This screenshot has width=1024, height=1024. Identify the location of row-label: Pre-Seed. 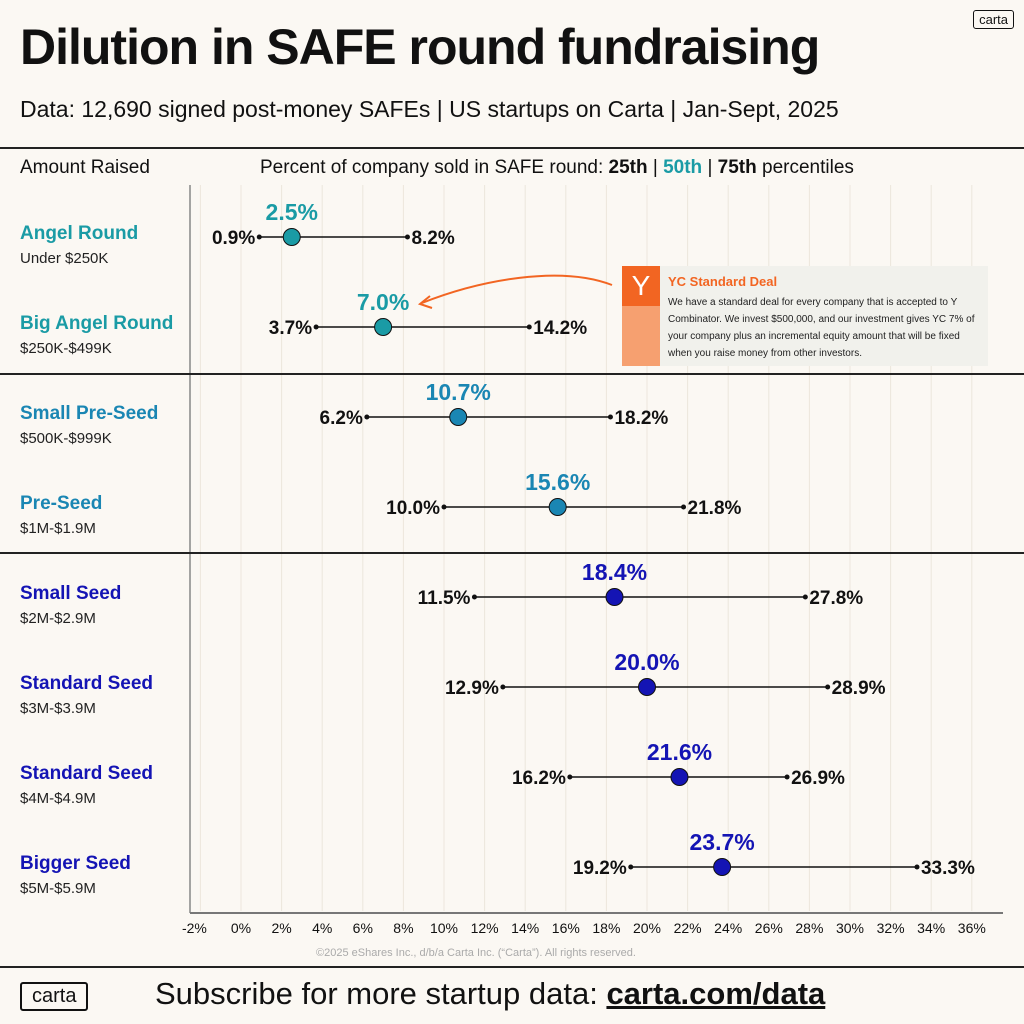
(61, 503).